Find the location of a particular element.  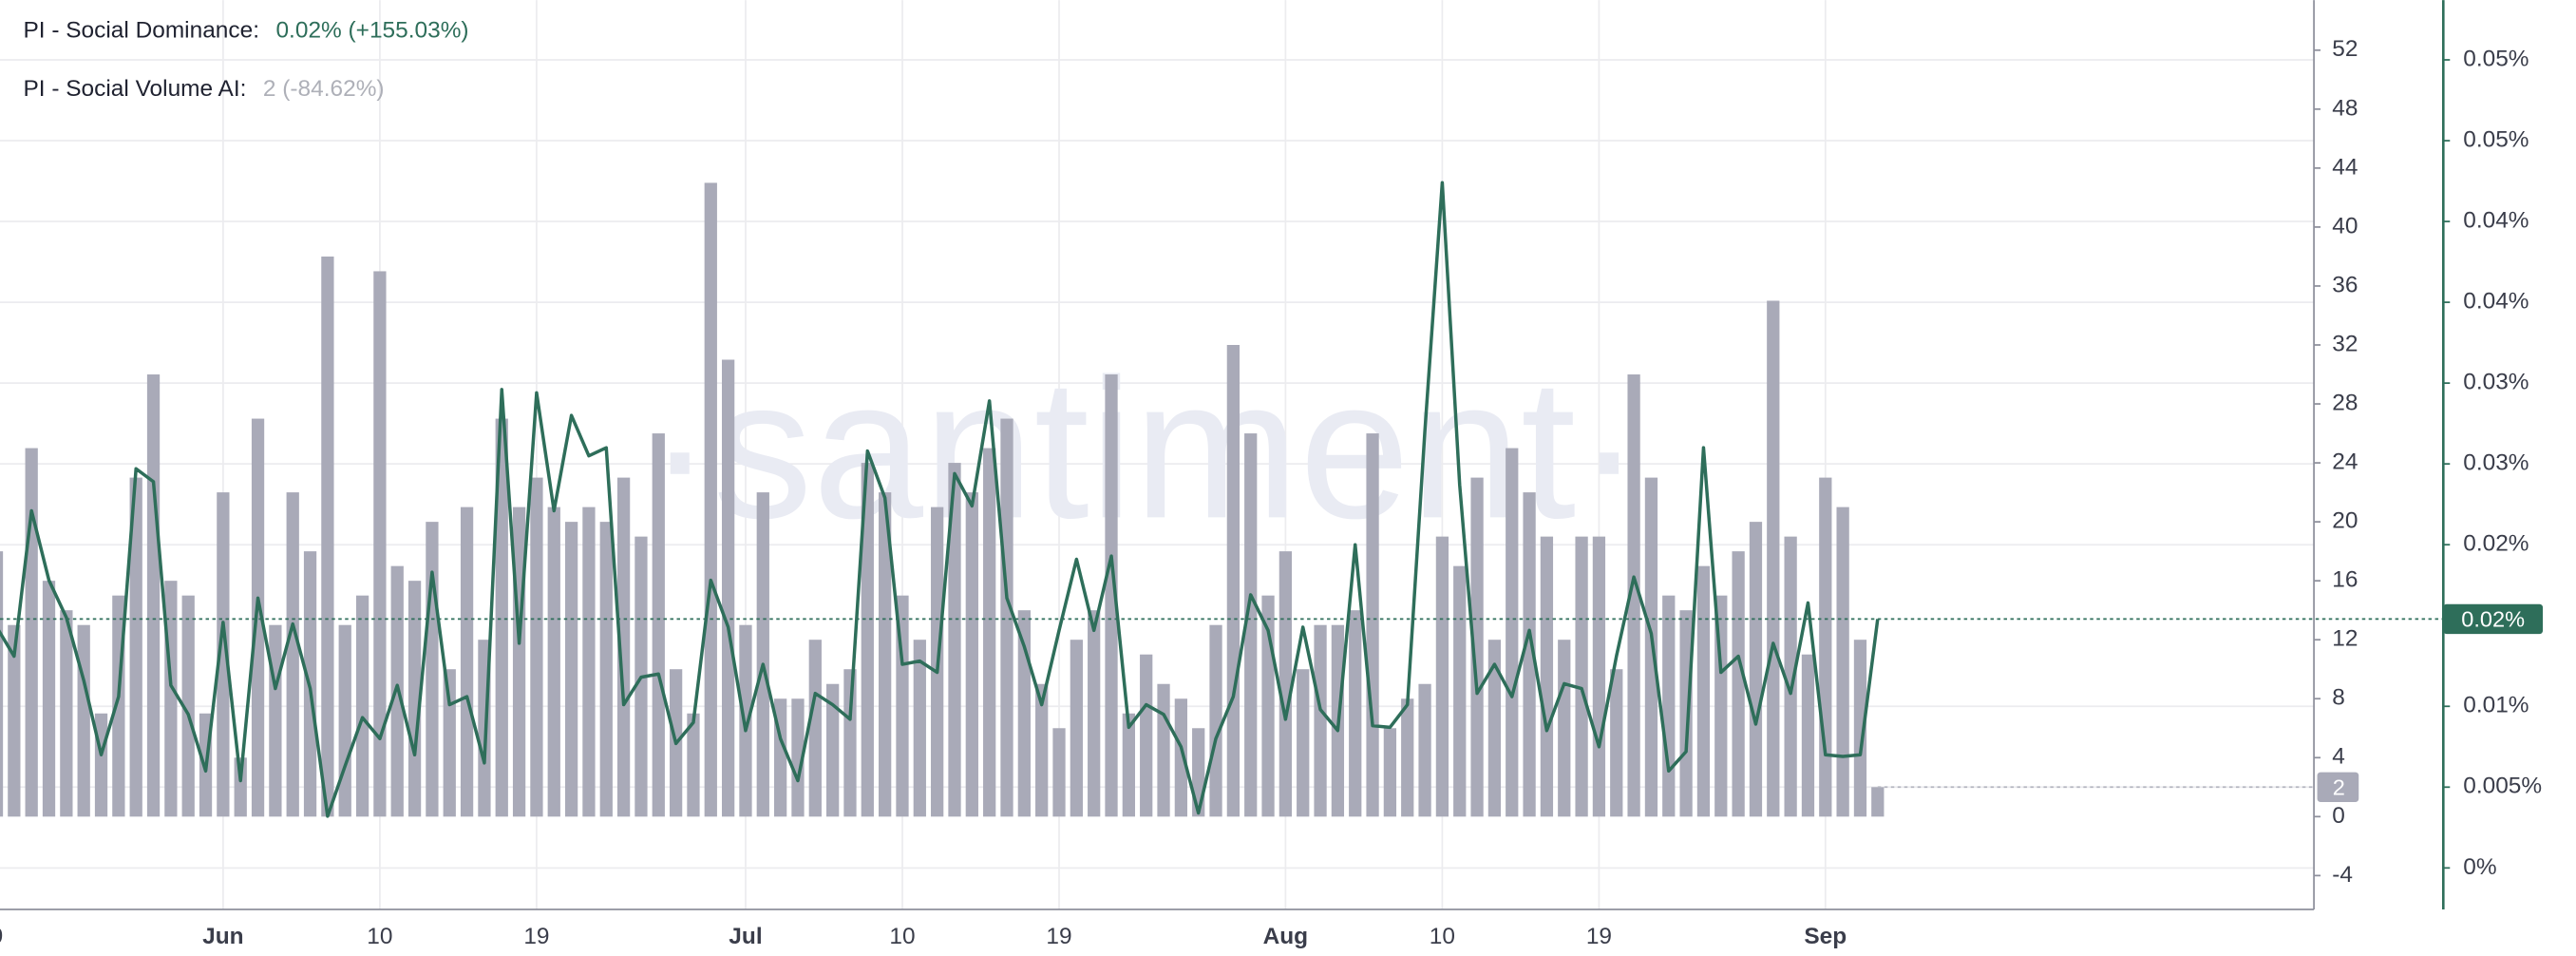

x-tick-label: Aug is located at coordinates (1286, 937).